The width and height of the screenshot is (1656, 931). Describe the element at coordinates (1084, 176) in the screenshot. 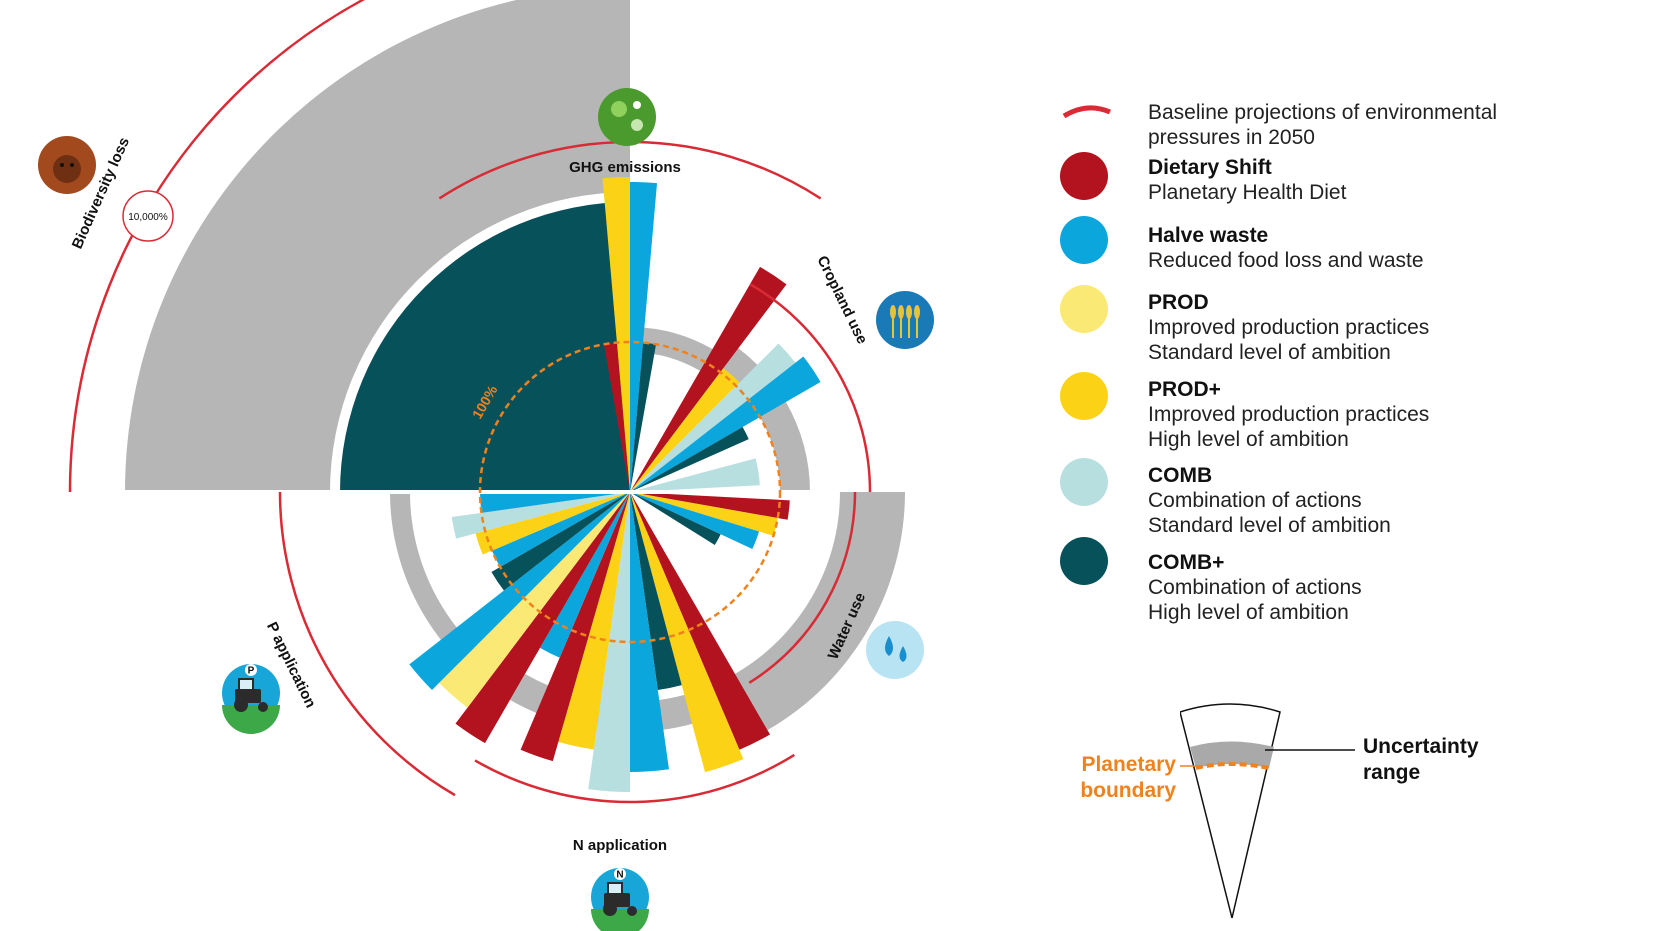

I see `dietary-shift-swatch` at that location.